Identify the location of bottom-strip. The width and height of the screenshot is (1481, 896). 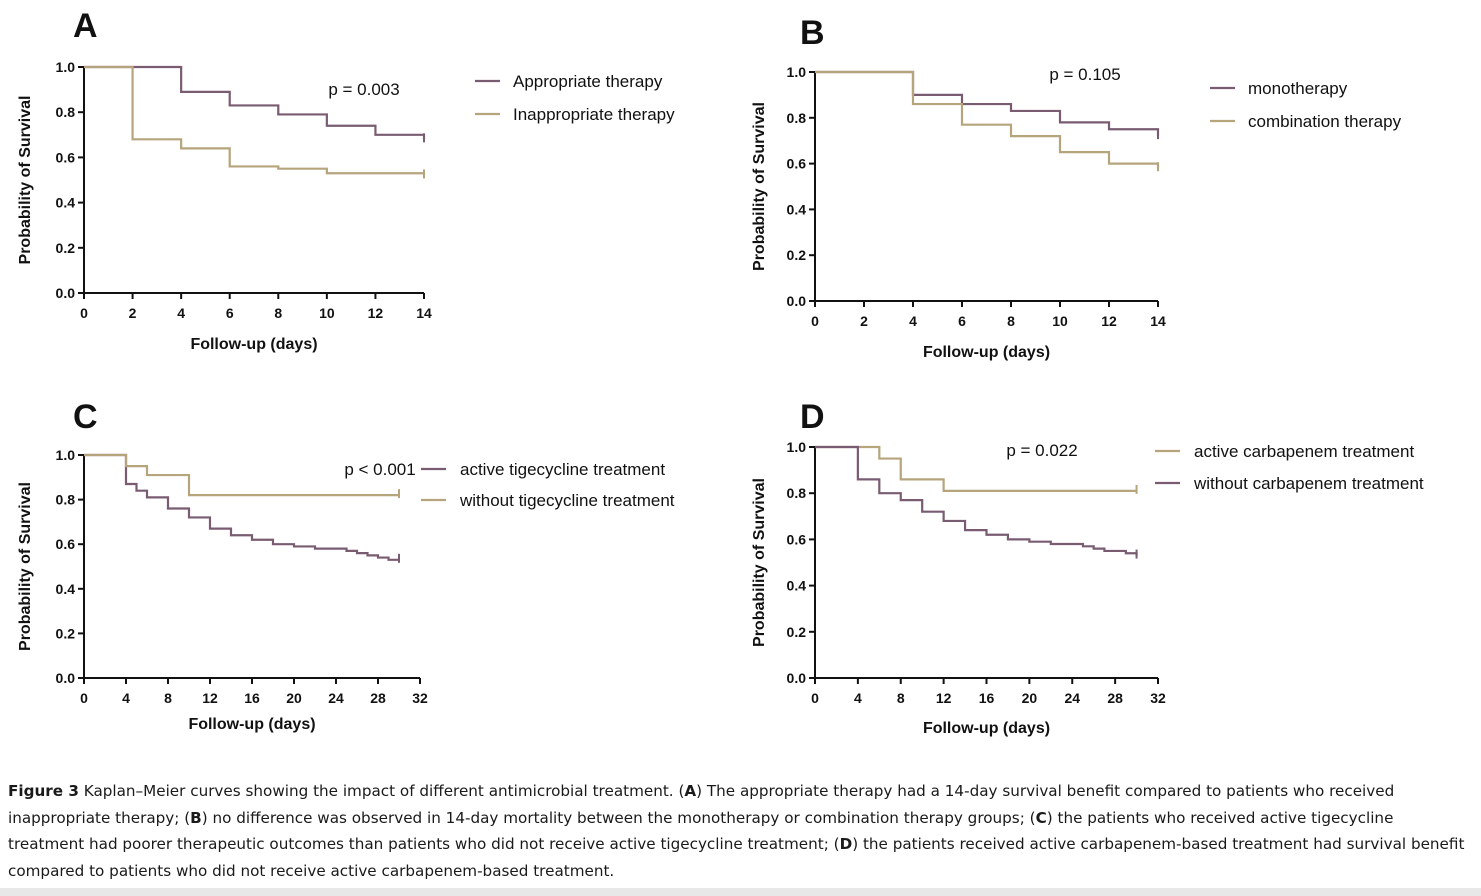
(740, 892).